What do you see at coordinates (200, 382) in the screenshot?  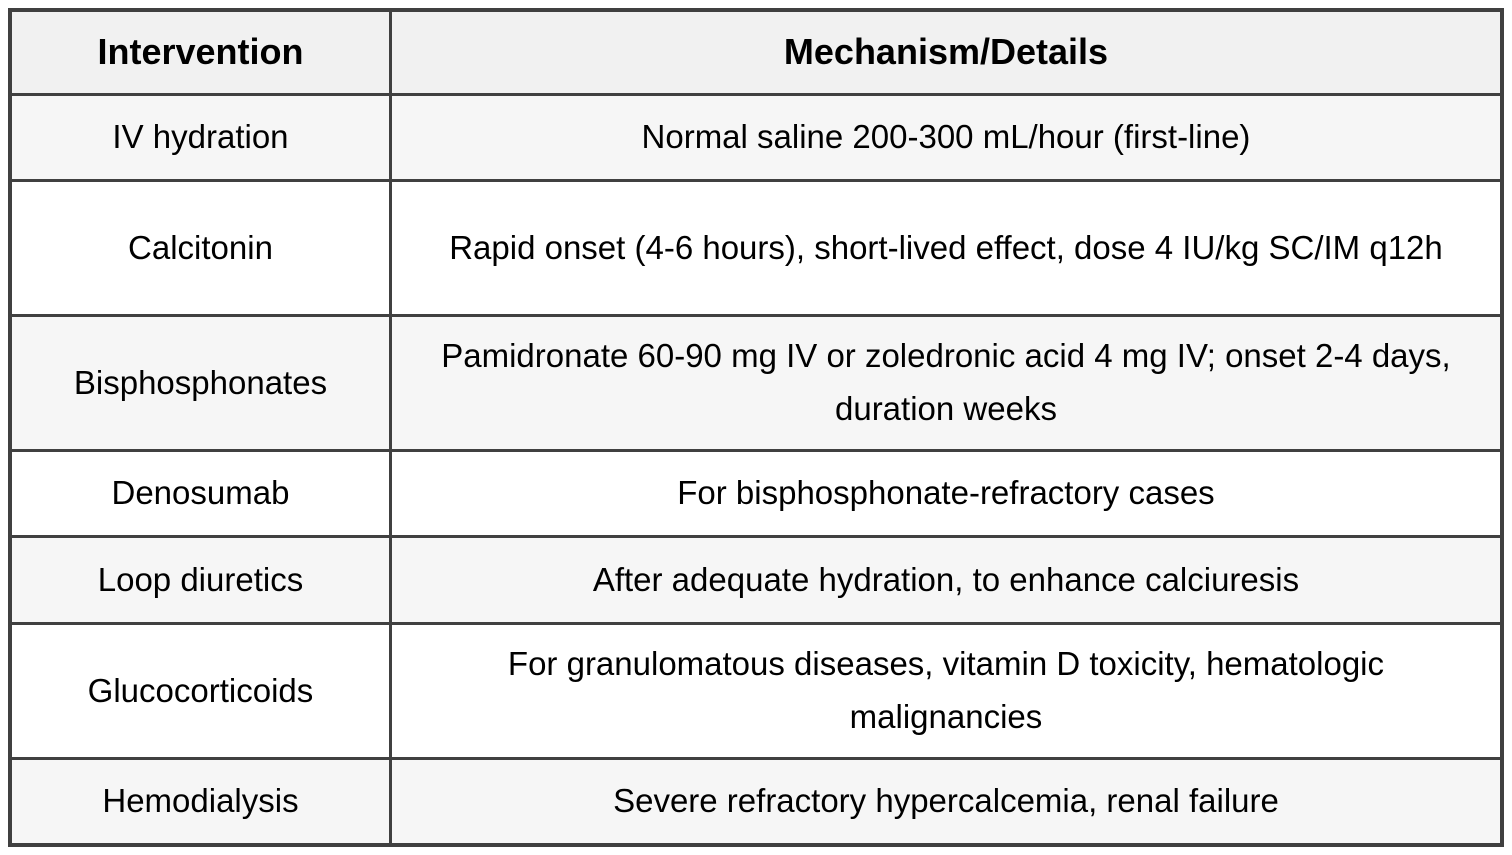 I see `intervention-cell: Bisphosphonates` at bounding box center [200, 382].